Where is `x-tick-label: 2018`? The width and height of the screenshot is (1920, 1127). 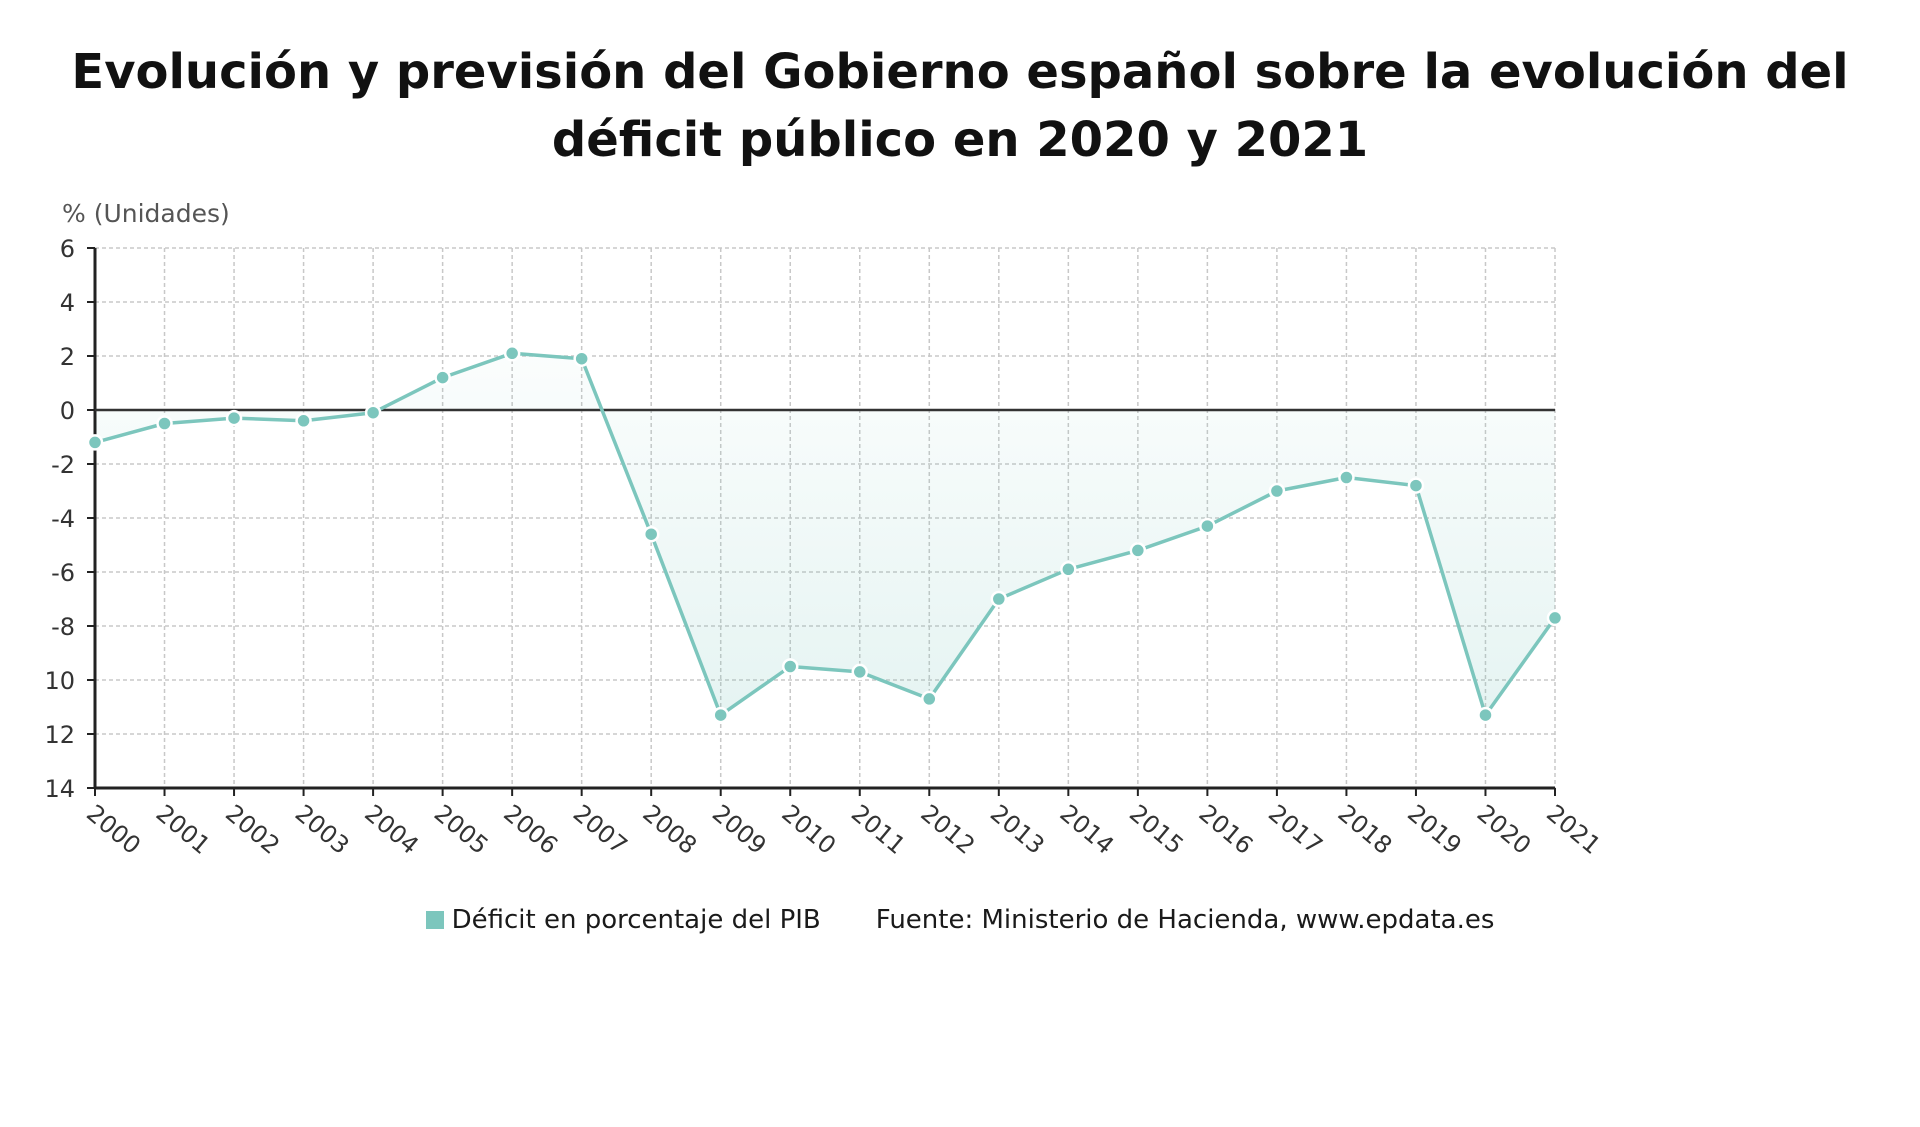 x-tick-label: 2018 is located at coordinates (1365, 829).